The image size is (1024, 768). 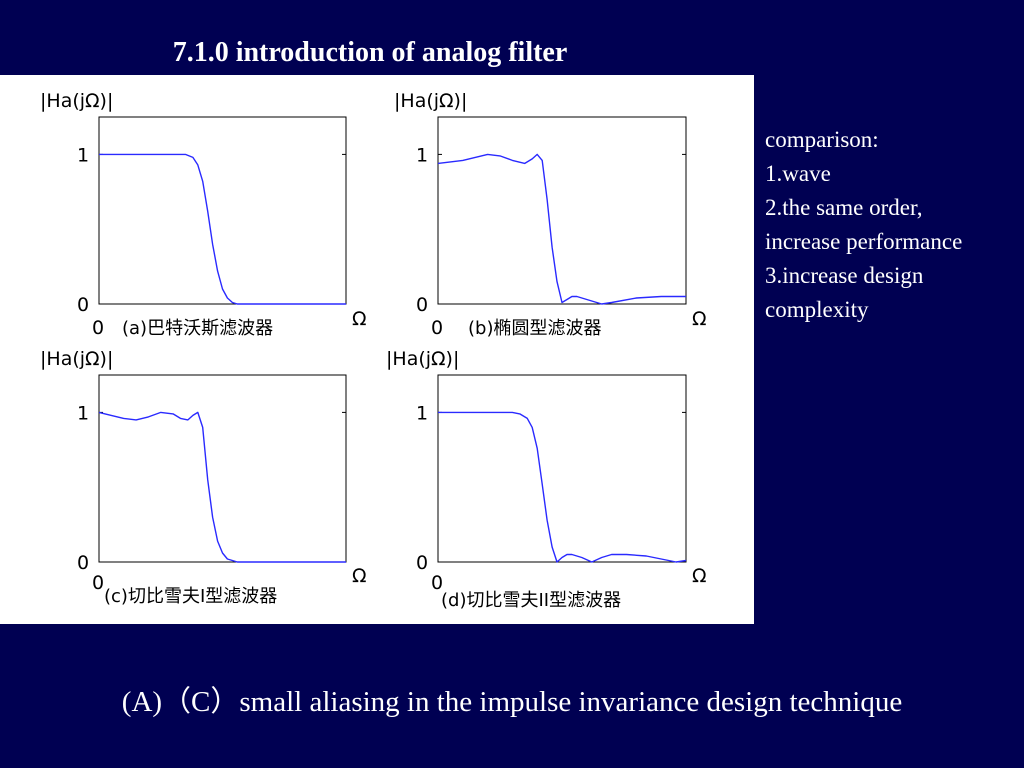 I want to click on comparison-line-order: 2.the same order,, so click(x=844, y=207).